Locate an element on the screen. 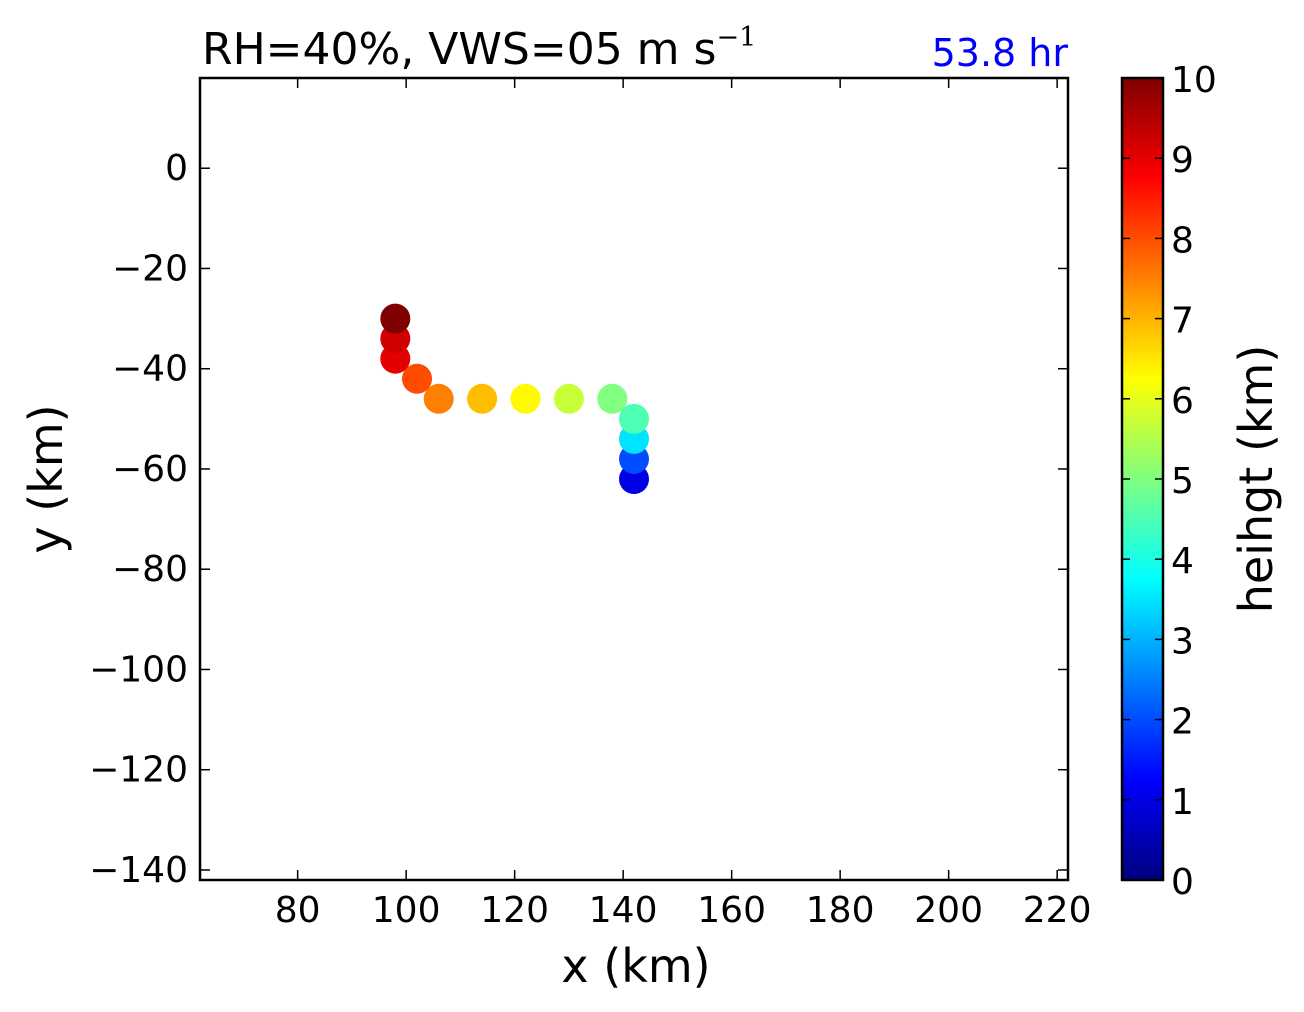 The width and height of the screenshot is (1304, 1012). y-tick-label: −120 is located at coordinates (138, 770).